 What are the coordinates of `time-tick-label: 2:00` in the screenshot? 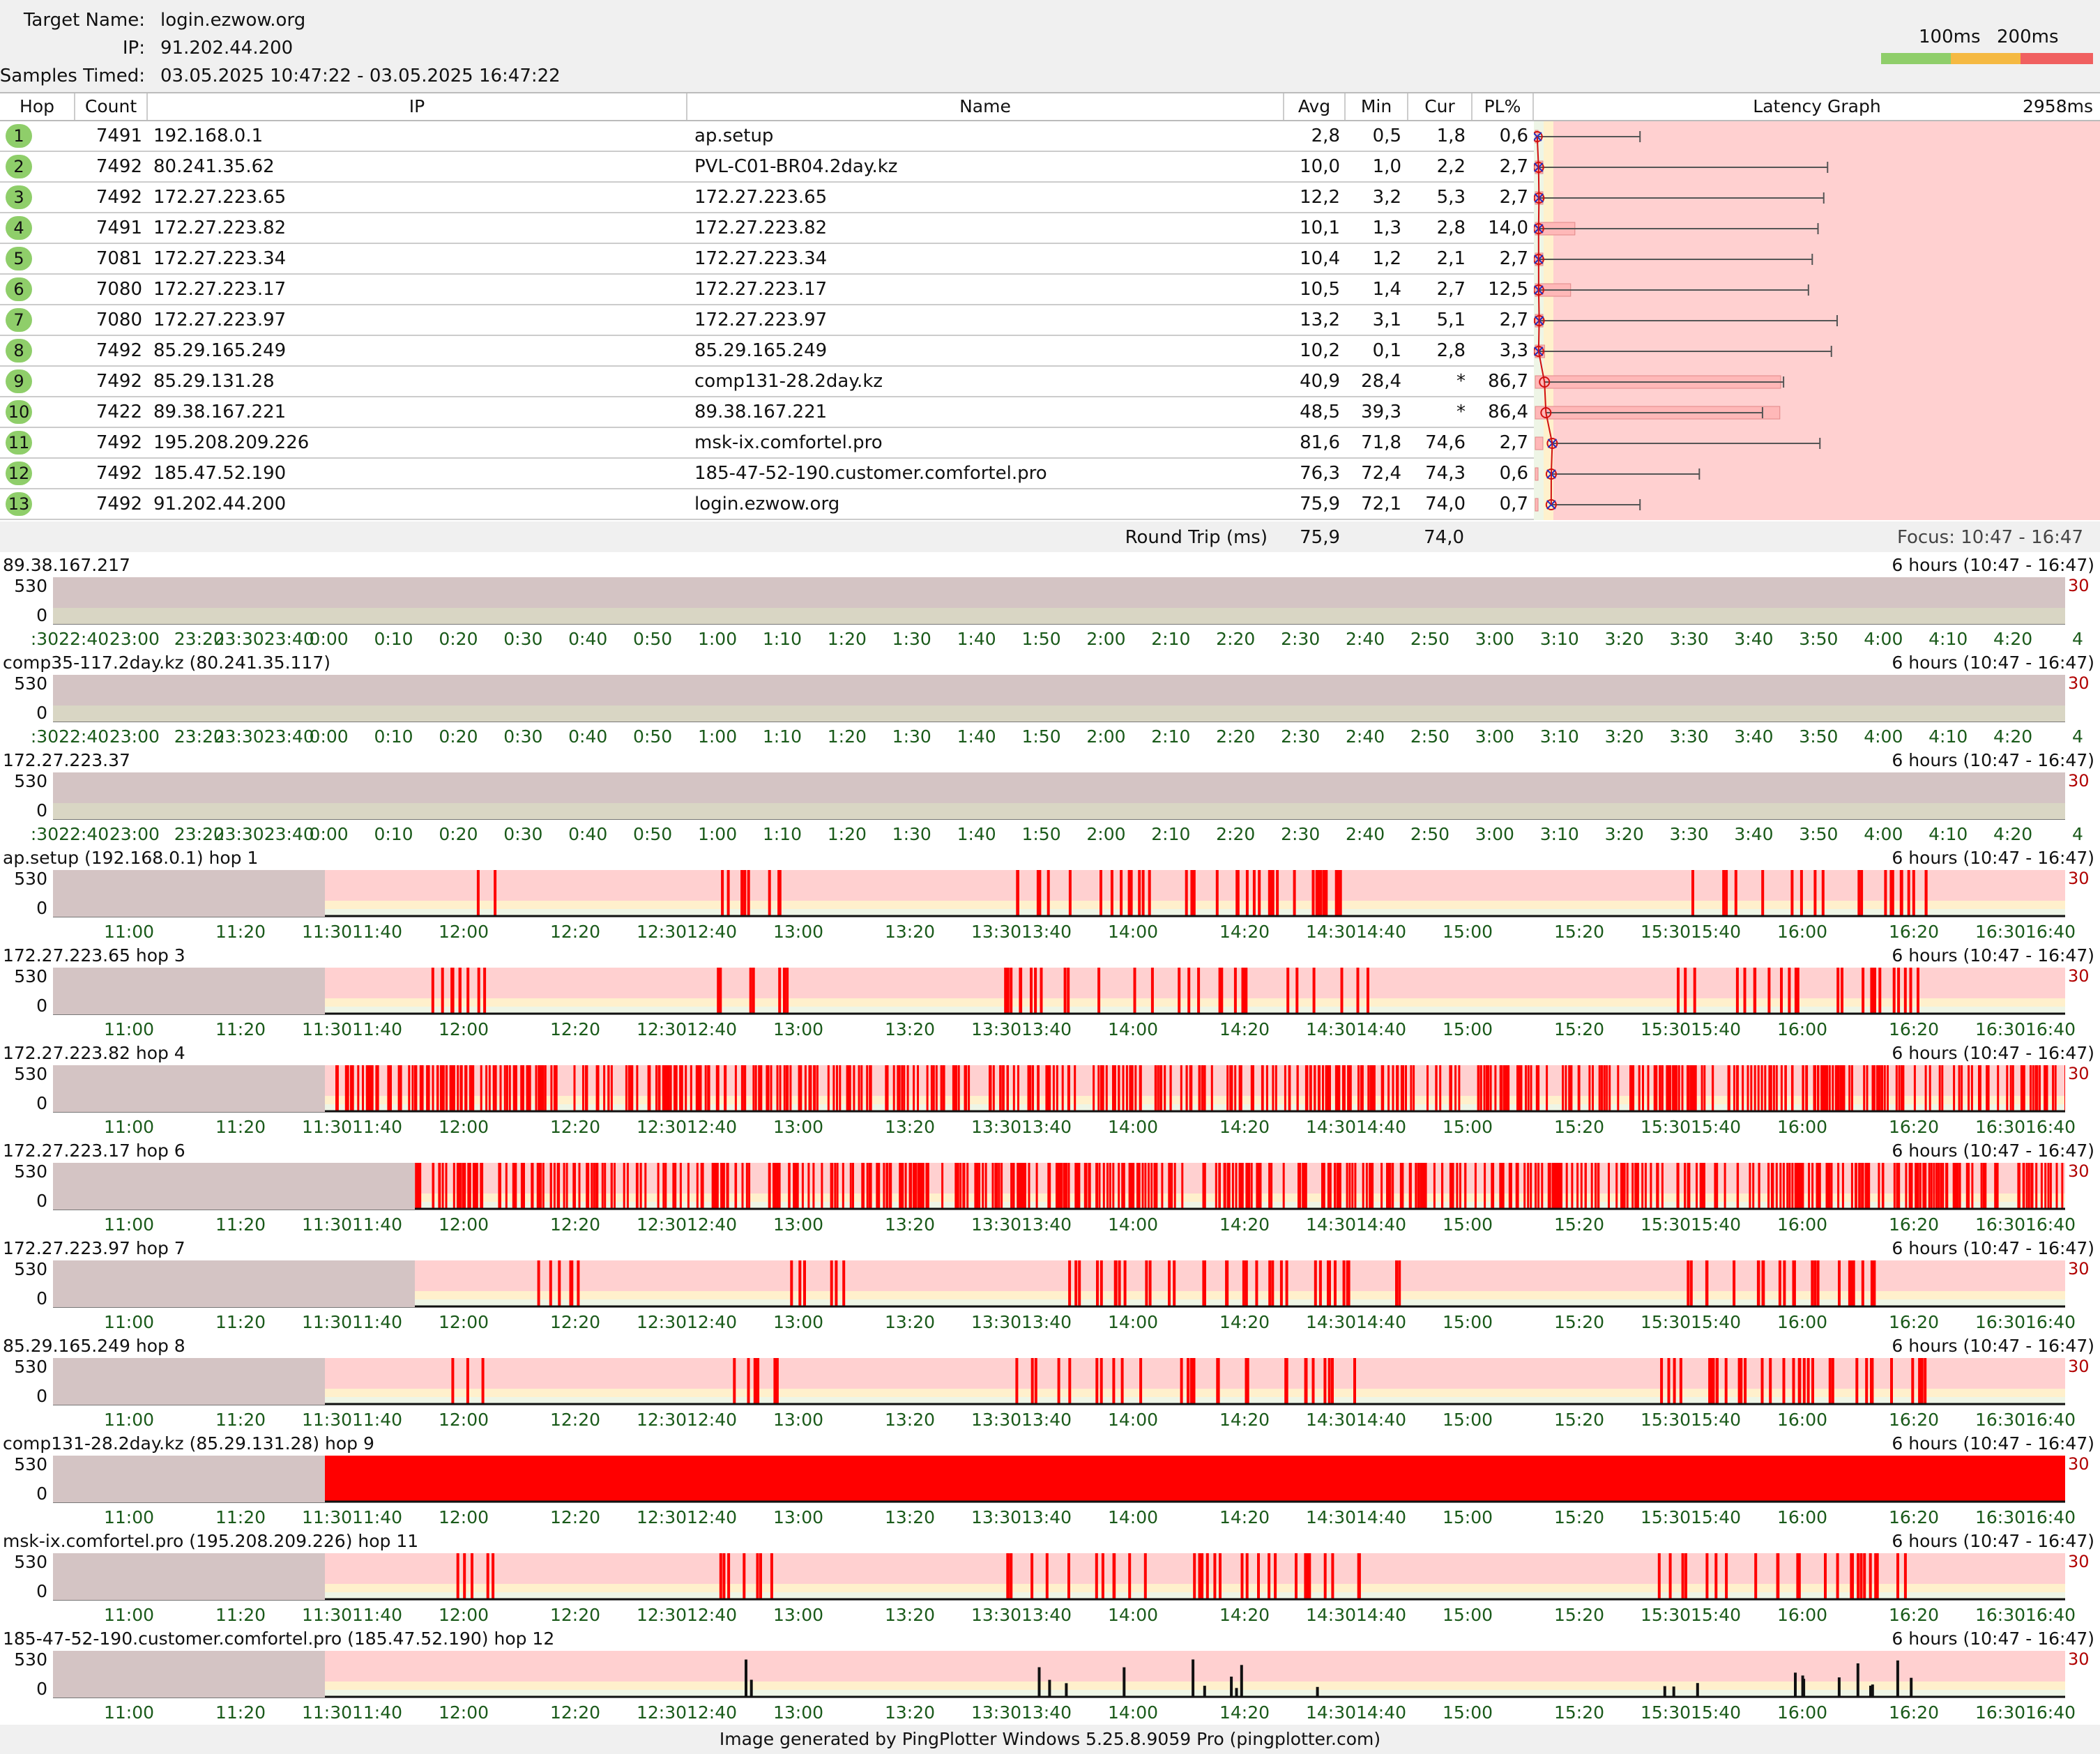 It's located at (1106, 834).